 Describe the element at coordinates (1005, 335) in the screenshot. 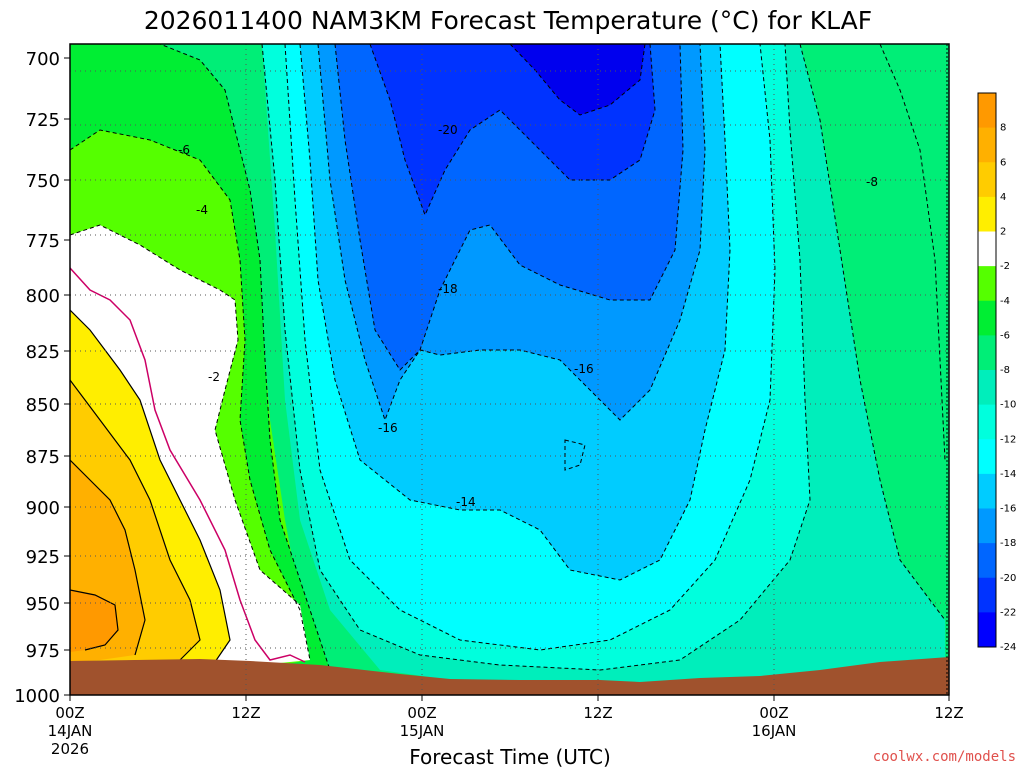

I see `colorbar-label: -6` at that location.